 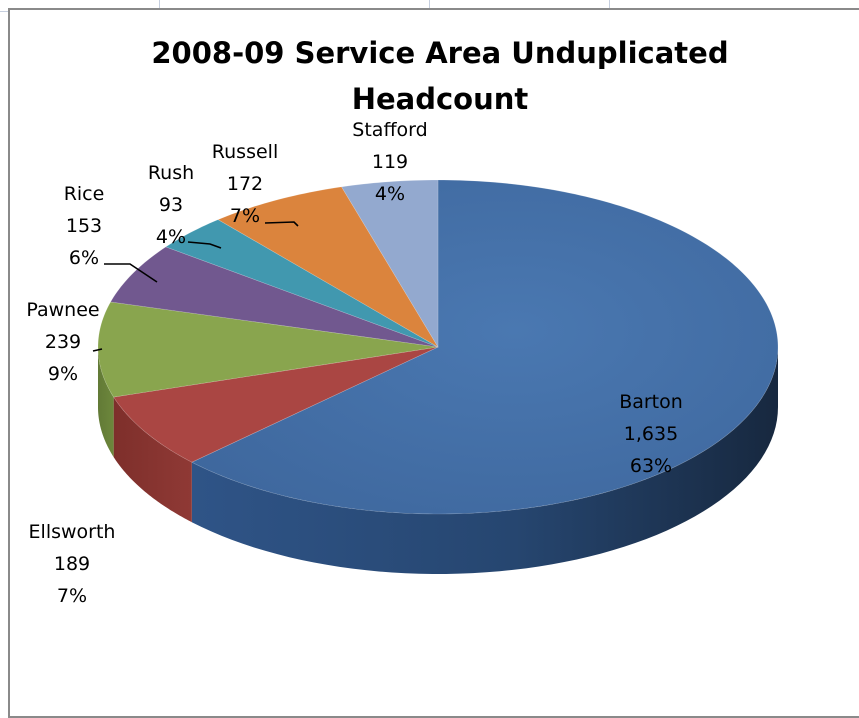 I want to click on data-label-stafford: Stafford 119 4%, so click(x=389, y=162).